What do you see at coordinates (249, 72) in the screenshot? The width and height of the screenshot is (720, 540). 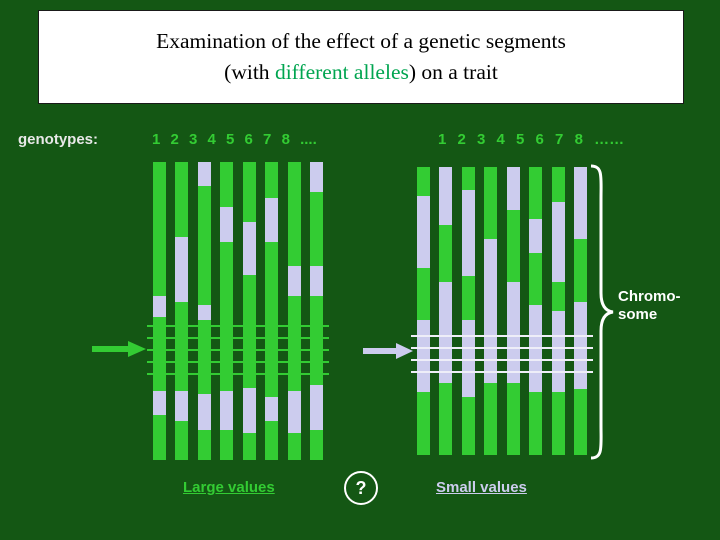 I see `title-line2-prefix: (with` at bounding box center [249, 72].